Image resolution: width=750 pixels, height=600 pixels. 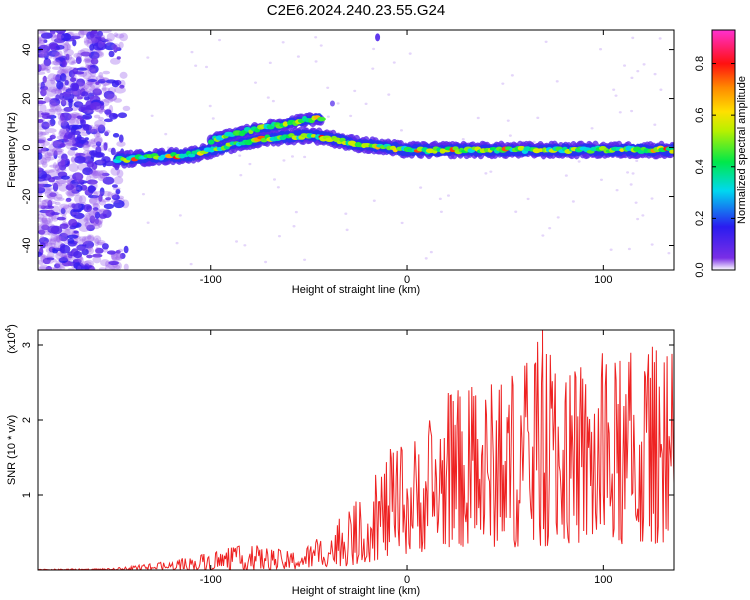 I want to click on x-tick-label: 0, so click(x=407, y=280).